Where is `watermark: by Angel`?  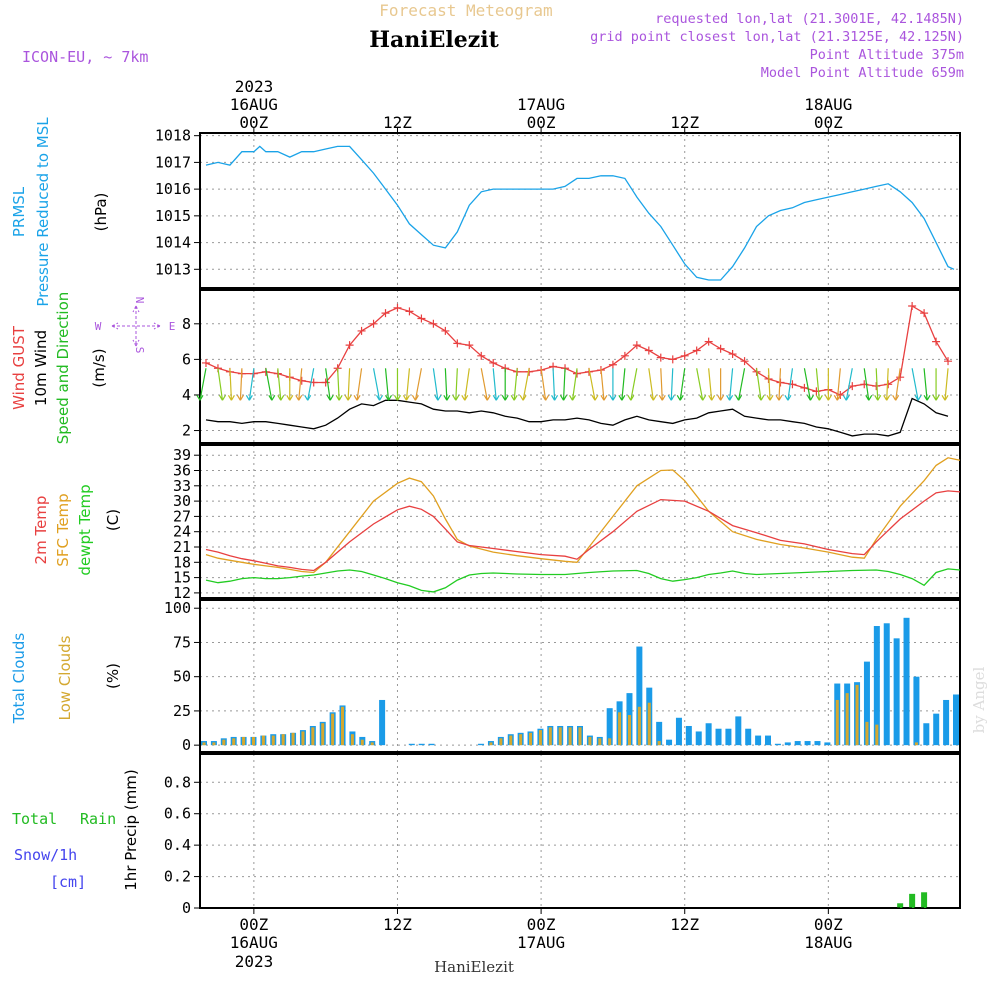
watermark: by Angel is located at coordinates (979, 699).